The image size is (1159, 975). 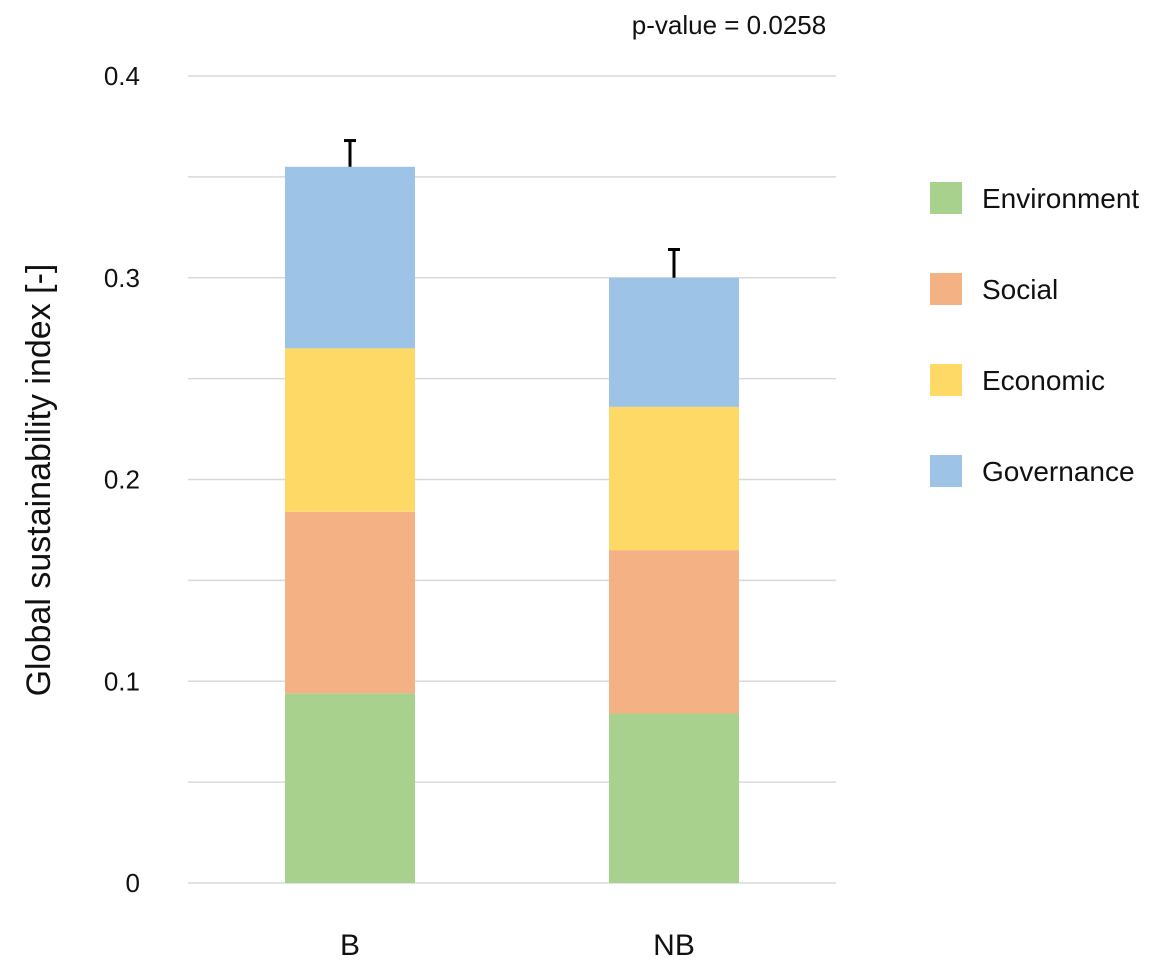 I want to click on y-tick-label: 0.4, so click(x=122, y=76).